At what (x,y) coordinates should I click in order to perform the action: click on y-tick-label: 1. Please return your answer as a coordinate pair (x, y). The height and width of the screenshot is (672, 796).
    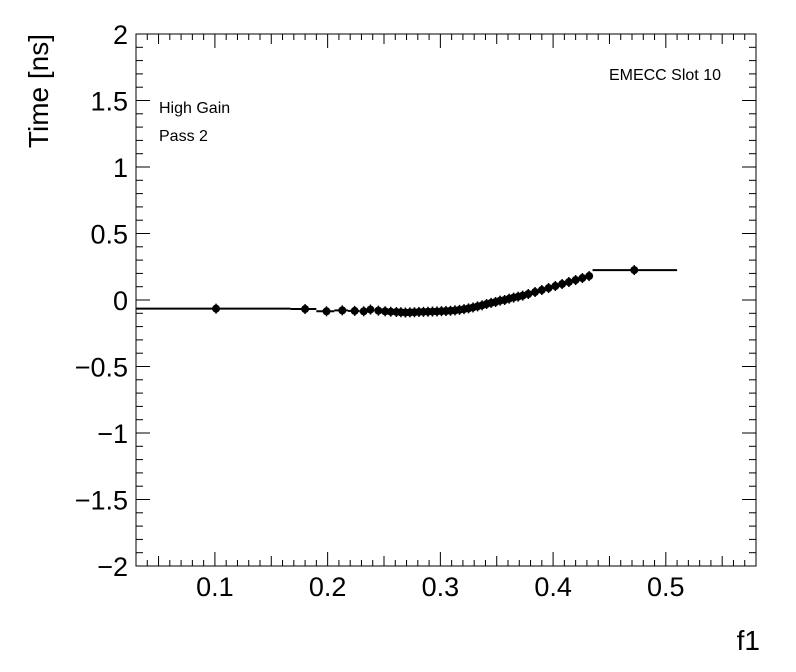
    Looking at the image, I should click on (120, 168).